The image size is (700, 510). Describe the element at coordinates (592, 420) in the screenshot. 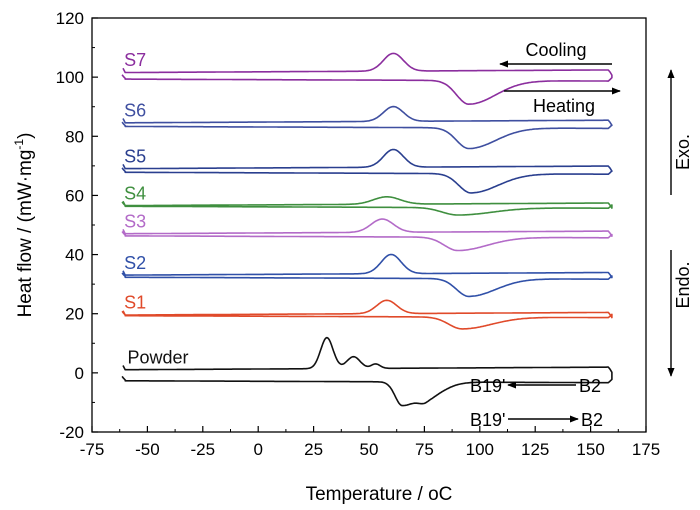

I see `b2-label-bottom: B2` at that location.